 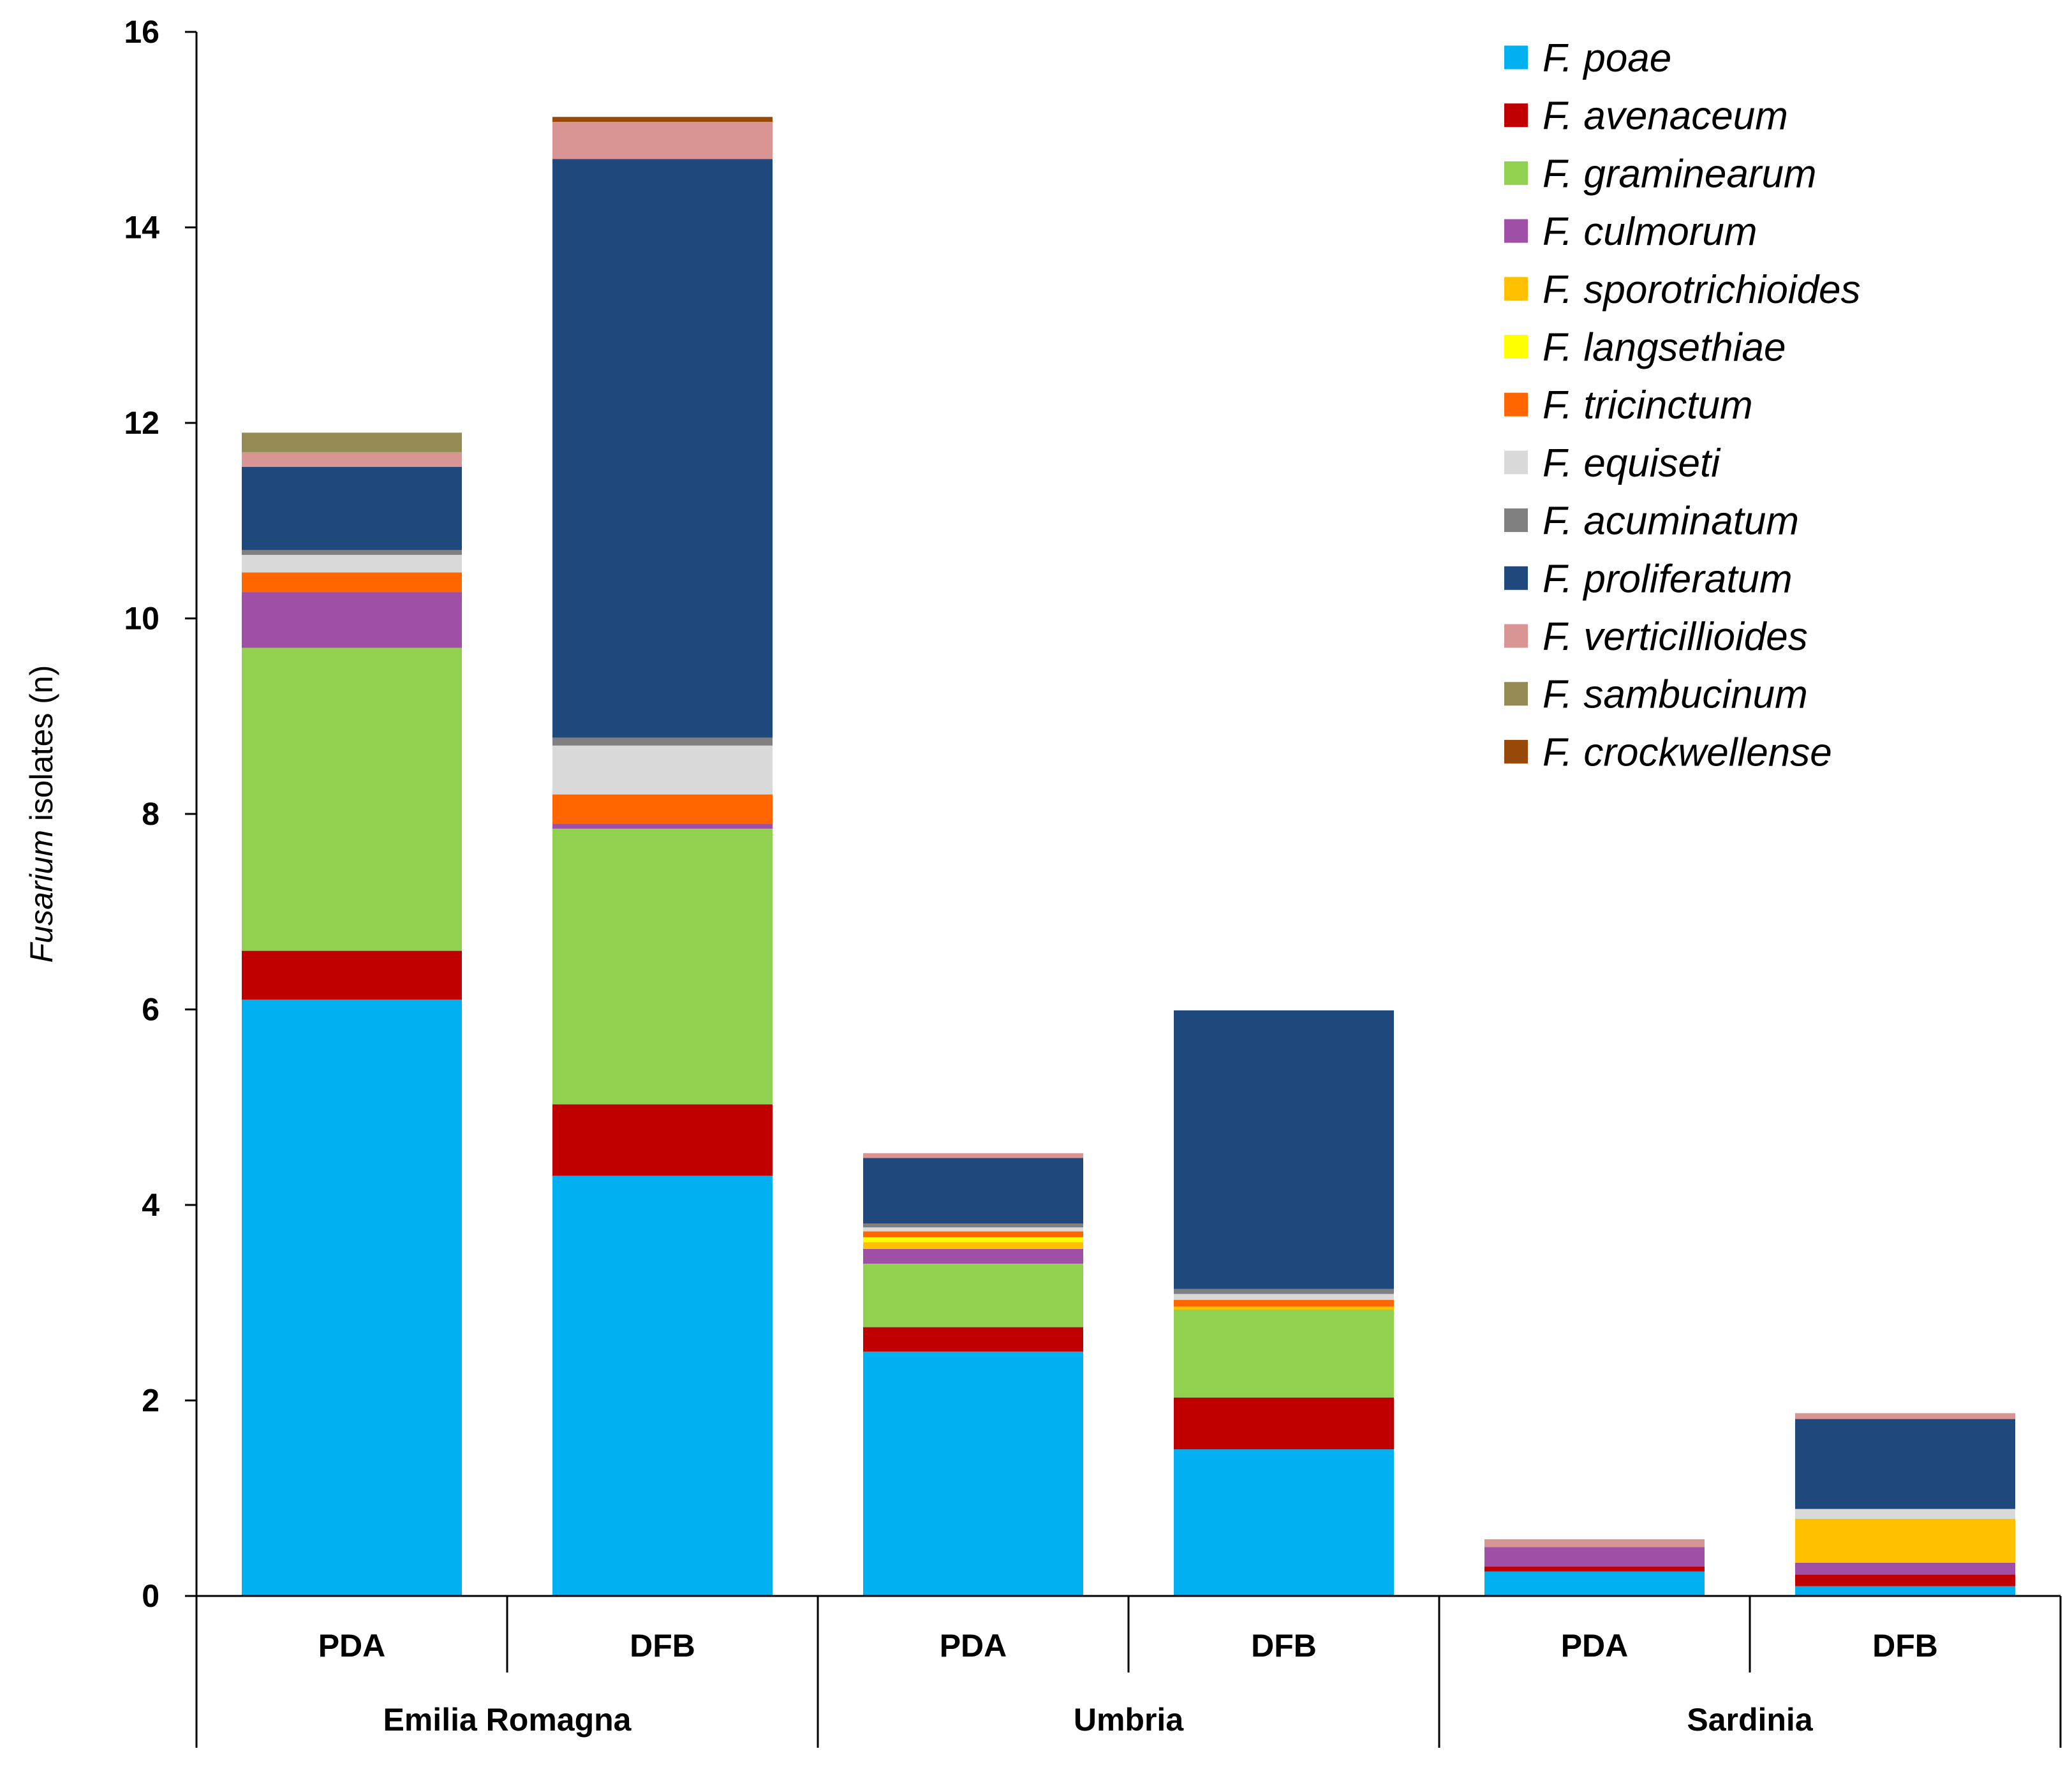 What do you see at coordinates (1516, 346) in the screenshot?
I see `legend-swatch-langsethiae` at bounding box center [1516, 346].